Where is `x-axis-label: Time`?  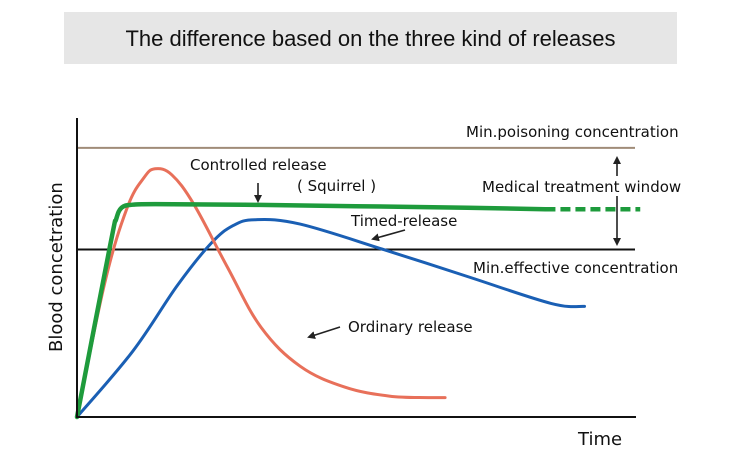 x-axis-label: Time is located at coordinates (599, 439).